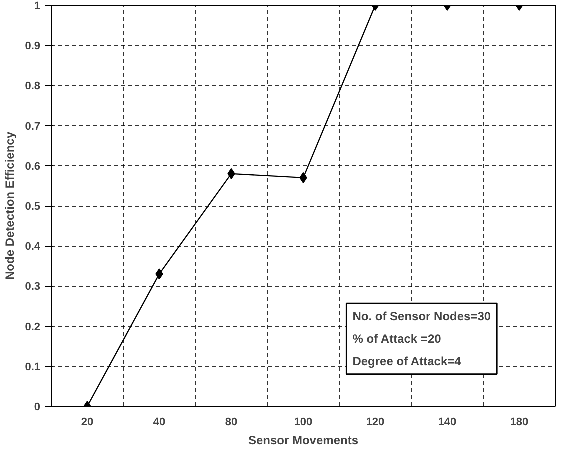 Image resolution: width=568 pixels, height=459 pixels. What do you see at coordinates (33, 46) in the screenshot?
I see `y-tick-label: 0.9` at bounding box center [33, 46].